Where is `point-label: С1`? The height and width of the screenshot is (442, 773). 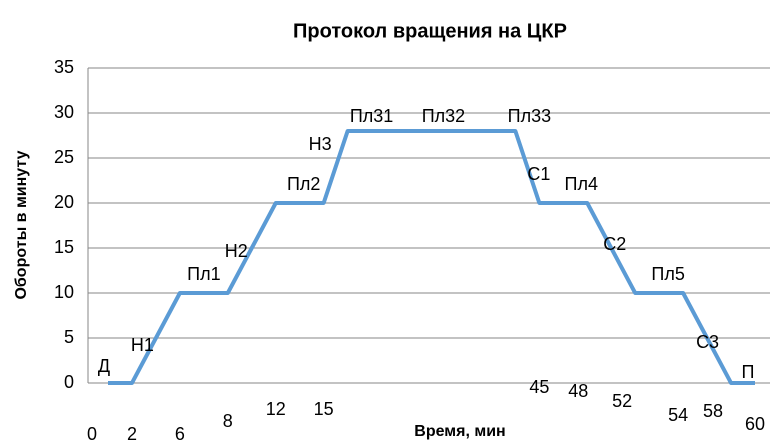 point-label: С1 is located at coordinates (538, 174).